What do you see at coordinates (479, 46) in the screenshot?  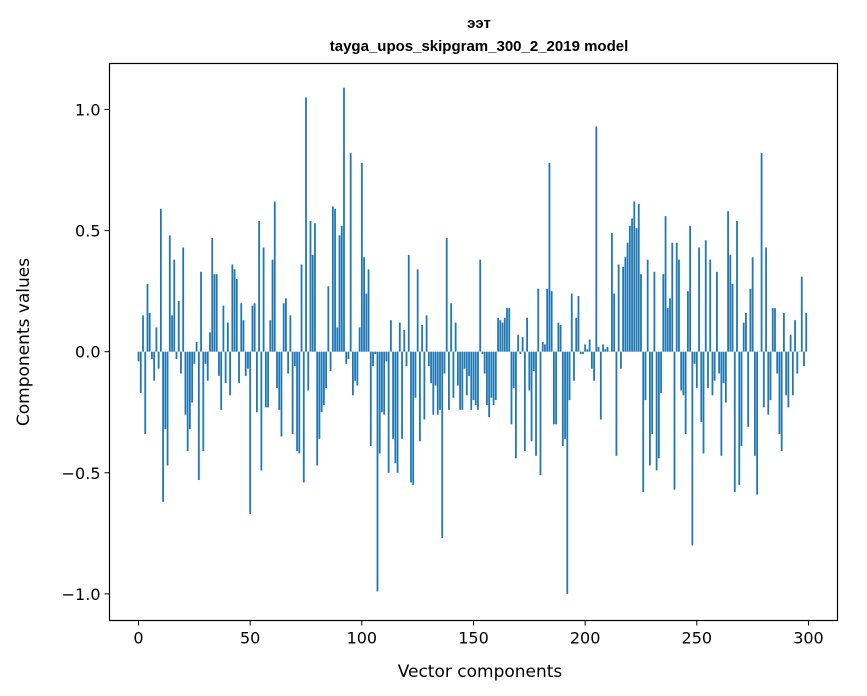 I see `chart-subtitle: tayga_upos_skipgram_300_2_2019 model` at bounding box center [479, 46].